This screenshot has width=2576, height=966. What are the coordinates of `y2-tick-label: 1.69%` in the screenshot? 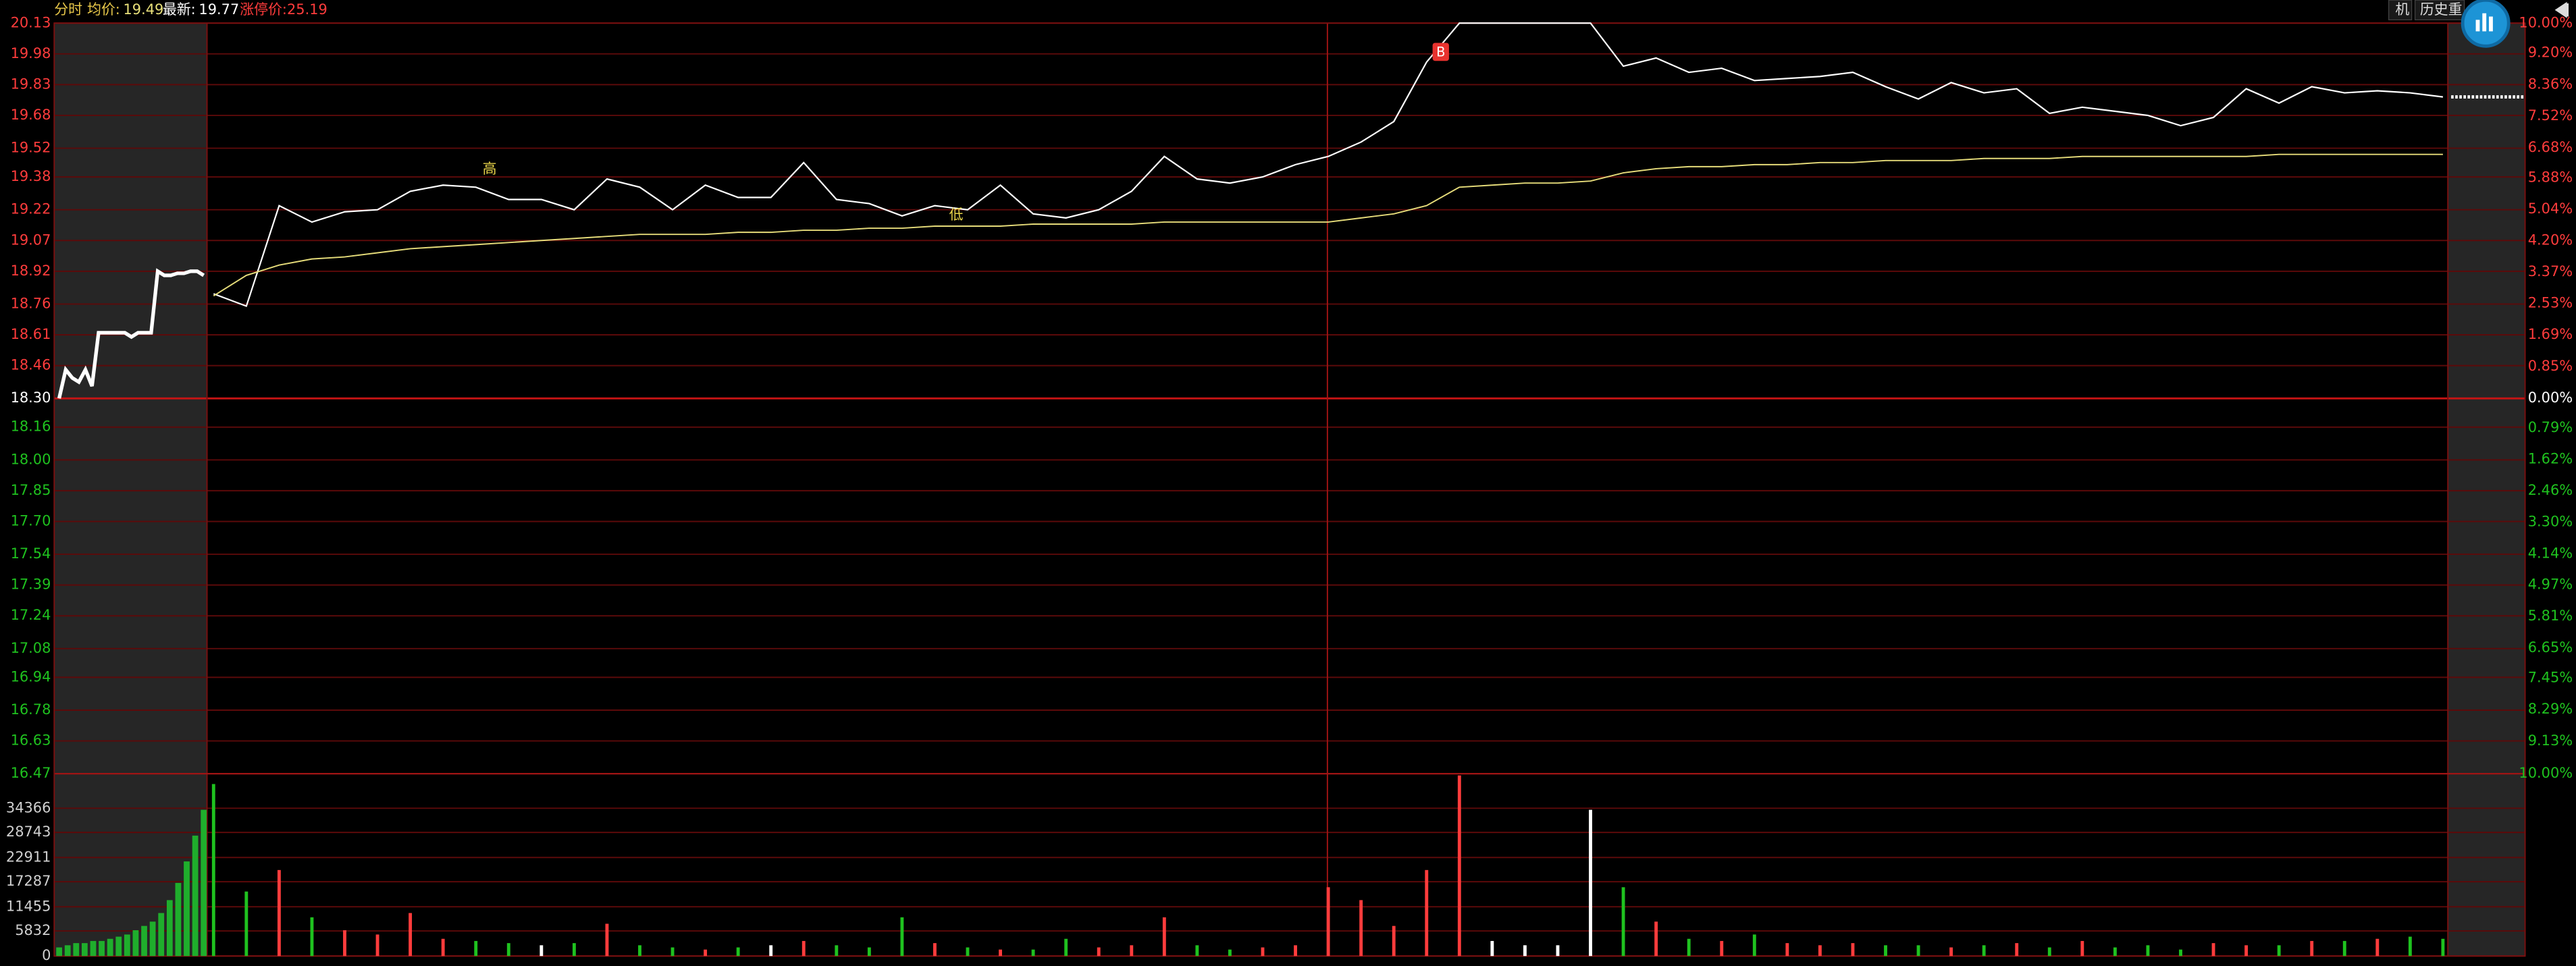 It's located at (2550, 334).